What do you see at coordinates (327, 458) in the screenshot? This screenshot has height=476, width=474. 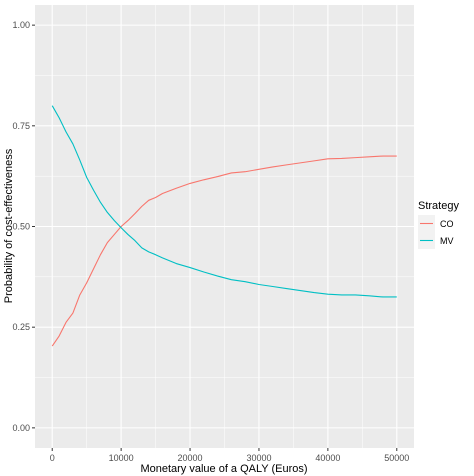 I see `x-tick-label: 40000` at bounding box center [327, 458].